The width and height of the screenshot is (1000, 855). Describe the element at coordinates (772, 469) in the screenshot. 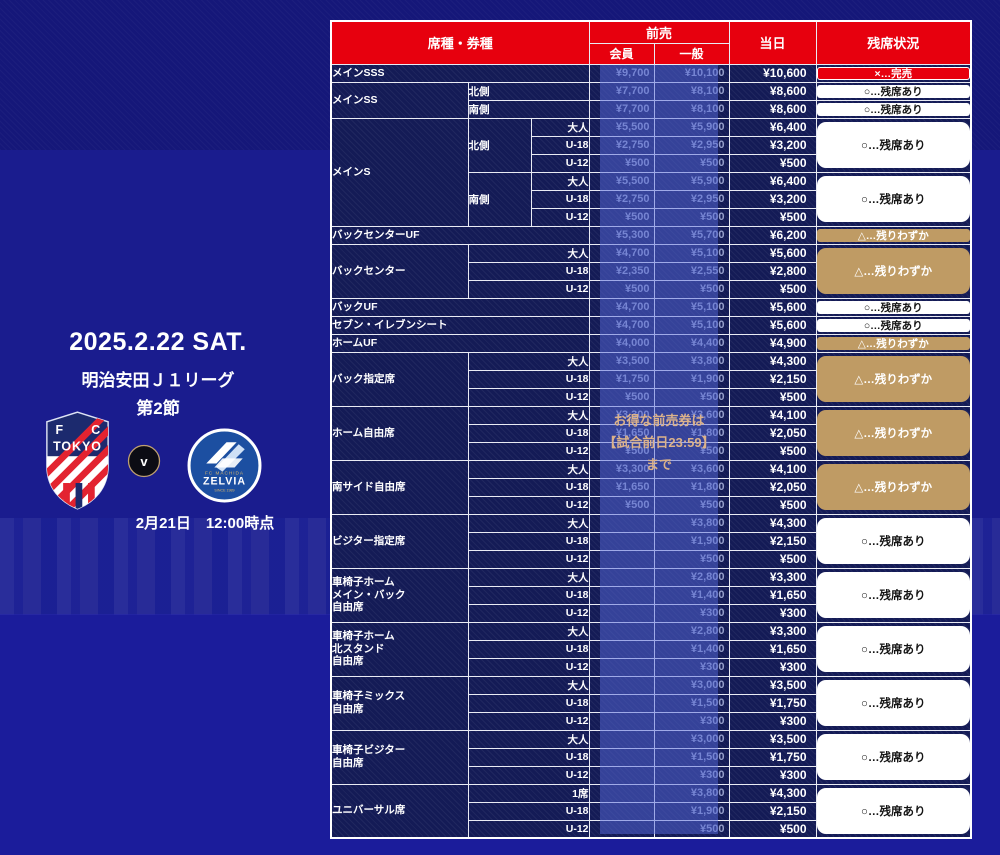

I see `price-same-day-cell: ¥4,100` at that location.